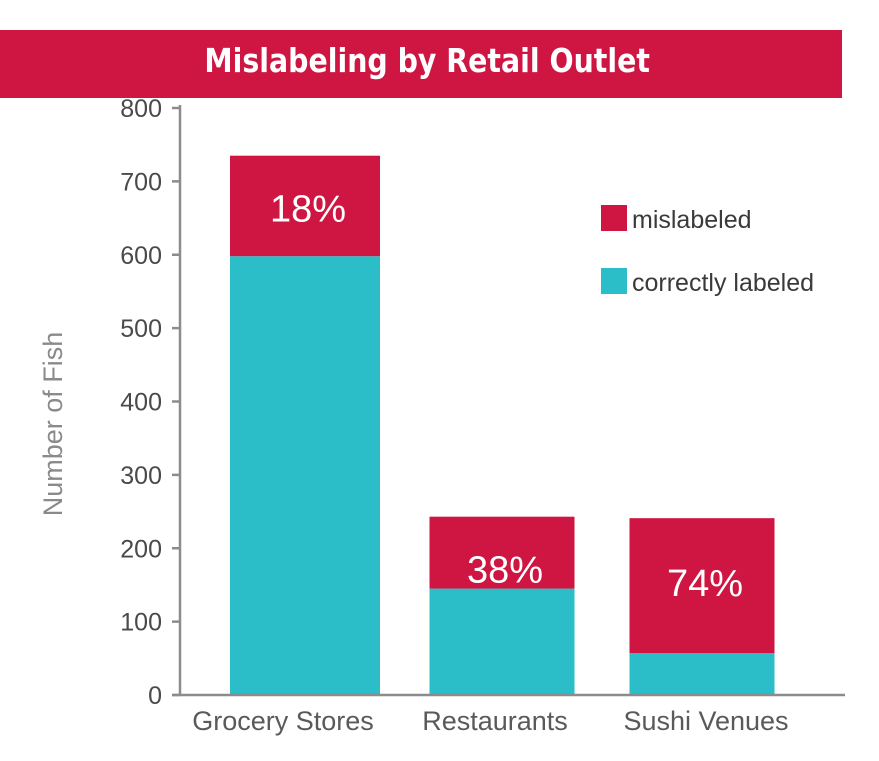 The image size is (879, 761). What do you see at coordinates (141, 109) in the screenshot?
I see `y-tick-label: 800` at bounding box center [141, 109].